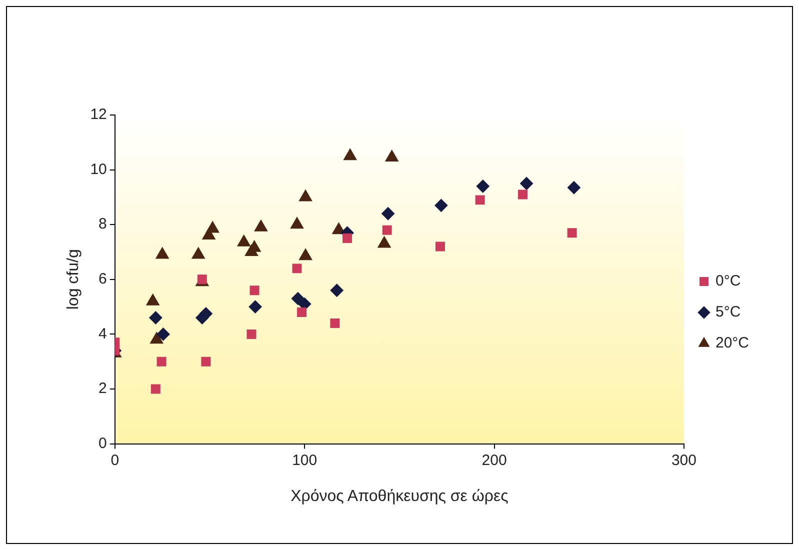 This screenshot has width=799, height=550. Describe the element at coordinates (102, 224) in the screenshot. I see `y-tick-label: 8` at that location.